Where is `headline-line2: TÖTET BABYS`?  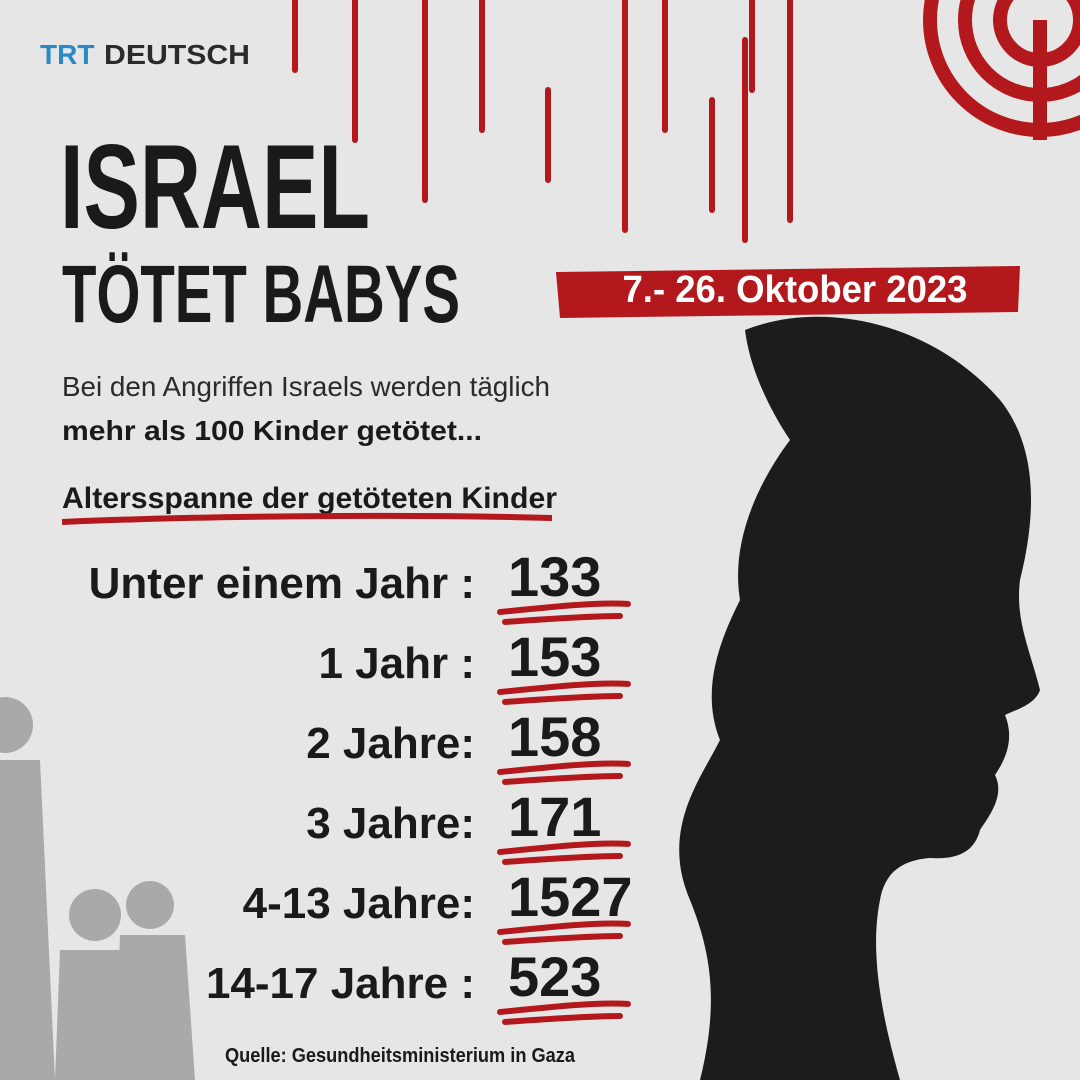
headline-line2: TÖTET BABYS is located at coordinates (261, 294).